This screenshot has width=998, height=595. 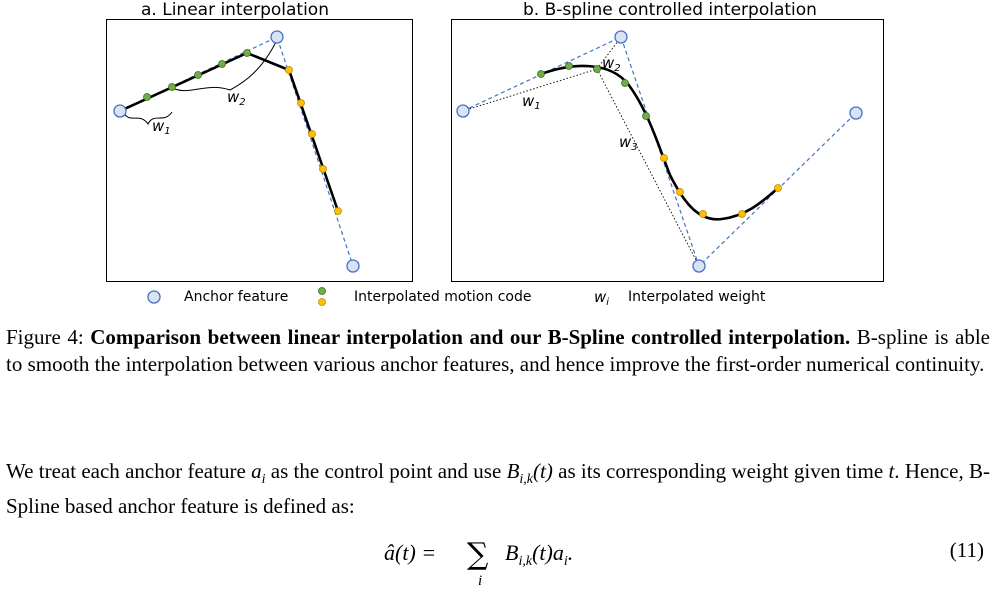 What do you see at coordinates (256, 471) in the screenshot?
I see `para-a-symbol: a` at bounding box center [256, 471].